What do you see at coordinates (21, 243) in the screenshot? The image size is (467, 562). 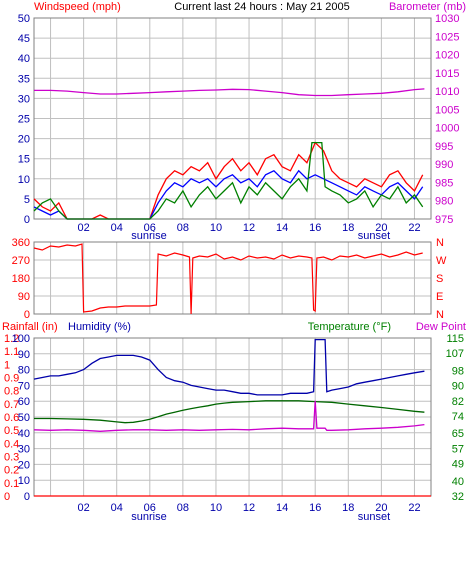 I see `direction-tick-label: 360` at bounding box center [21, 243].